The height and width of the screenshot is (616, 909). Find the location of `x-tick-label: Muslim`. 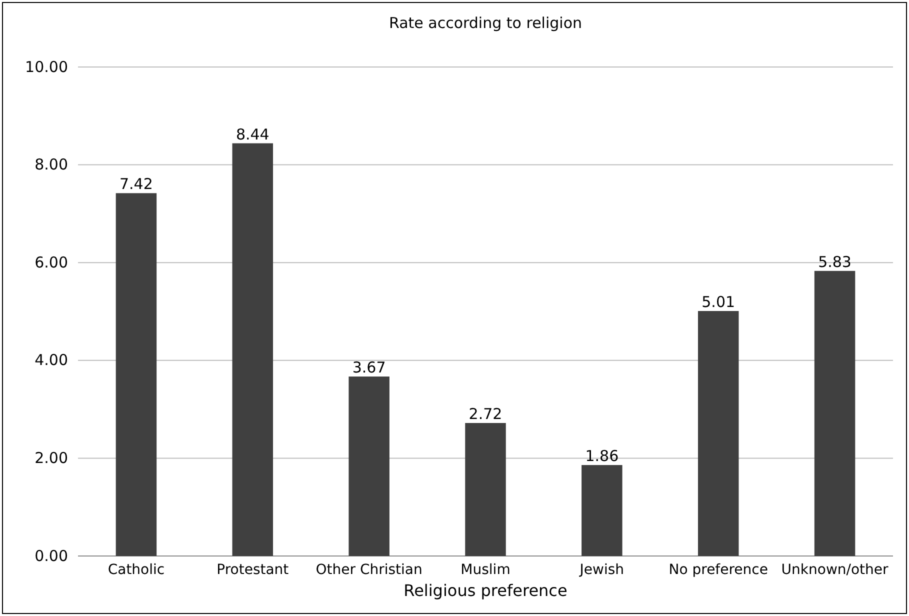

x-tick-label: Muslim is located at coordinates (485, 570).